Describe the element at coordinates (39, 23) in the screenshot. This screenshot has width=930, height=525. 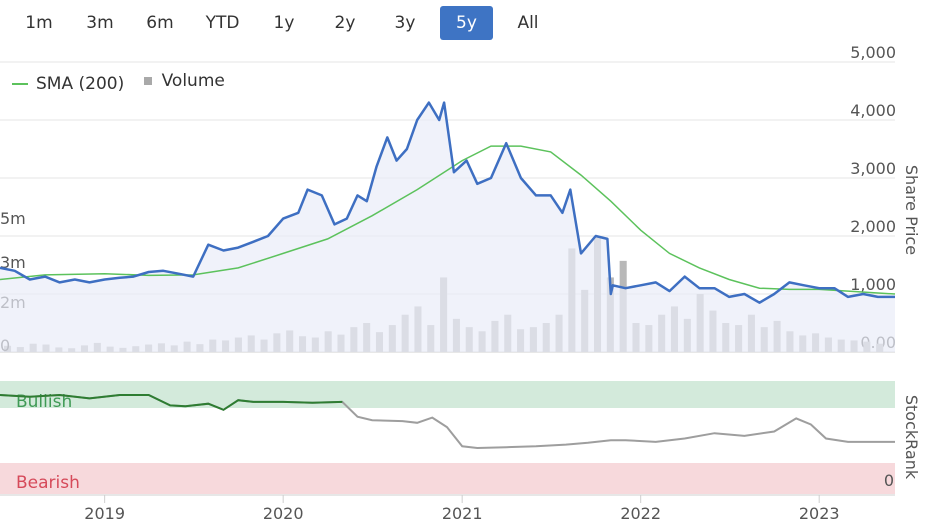
I see `range-button-1m: 1m` at that location.